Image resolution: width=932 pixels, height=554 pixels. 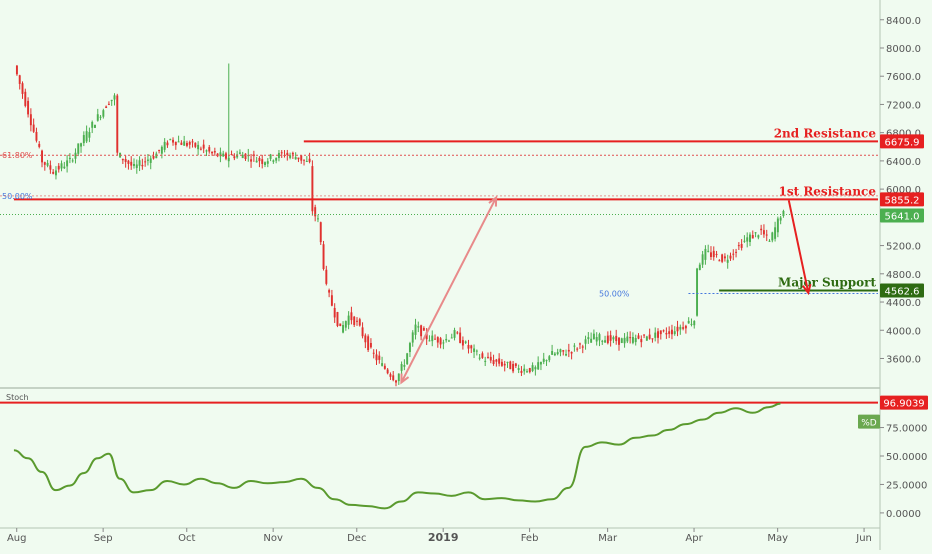 What do you see at coordinates (869, 421) in the screenshot?
I see `stoch-d-badge` at bounding box center [869, 421].